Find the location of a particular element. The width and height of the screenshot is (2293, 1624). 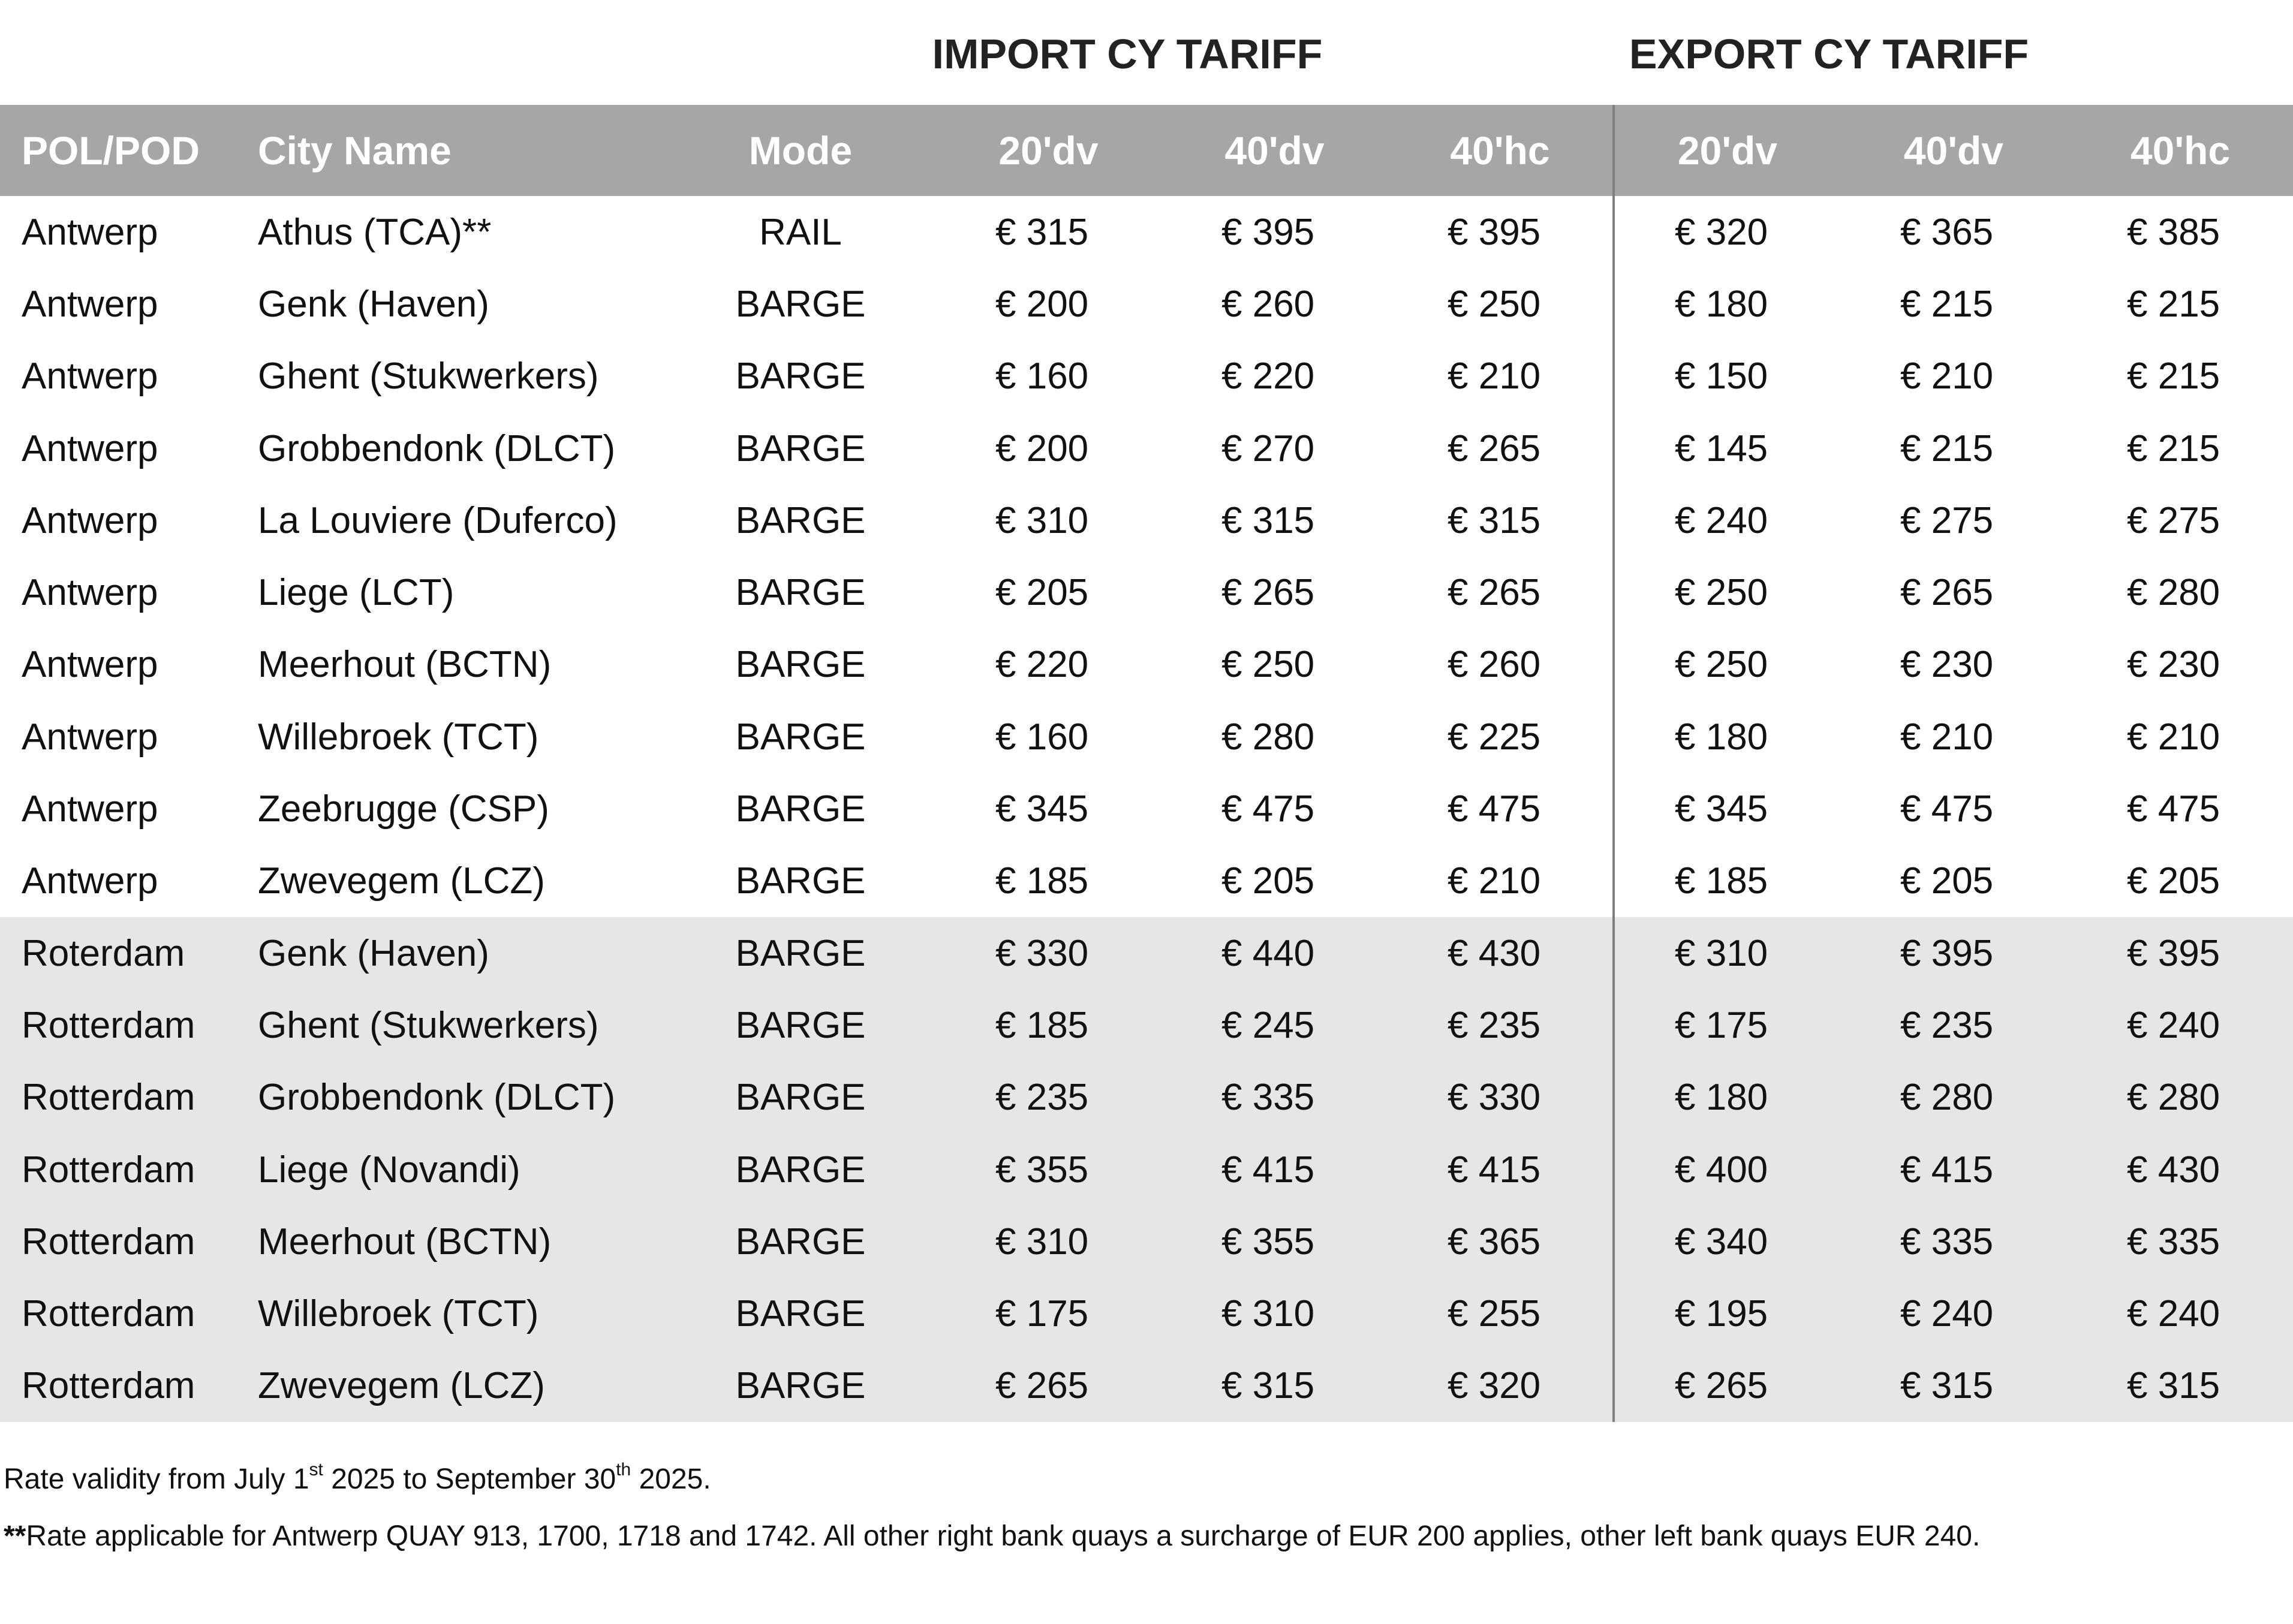

row-import-40dv: € 440 is located at coordinates (1275, 953).